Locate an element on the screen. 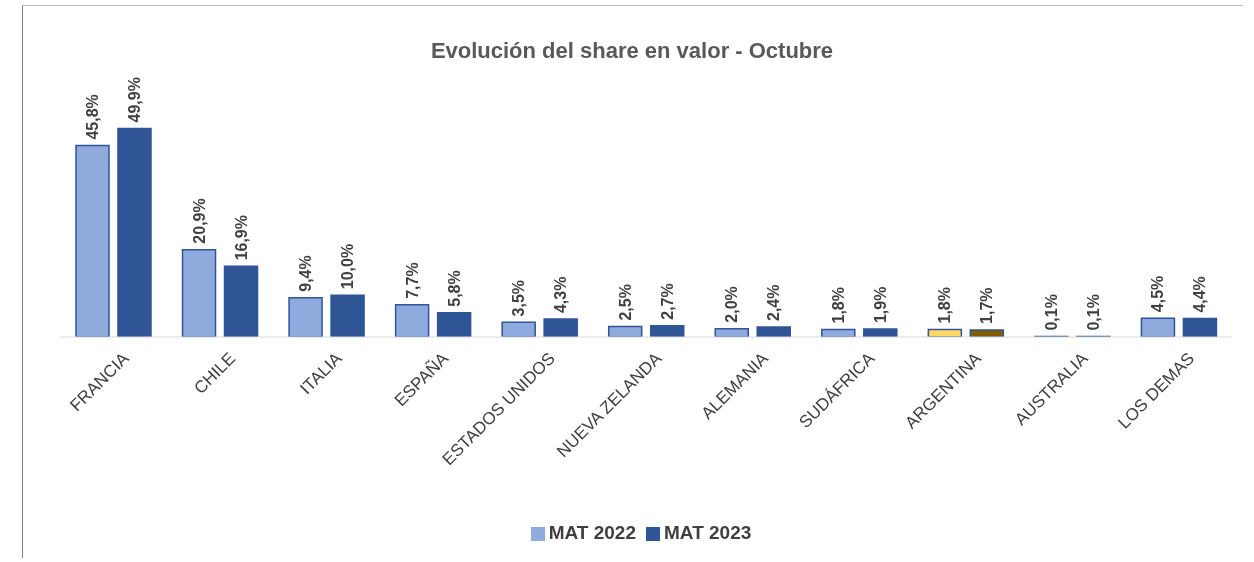  legend-label: MAT 2022 is located at coordinates (592, 532).